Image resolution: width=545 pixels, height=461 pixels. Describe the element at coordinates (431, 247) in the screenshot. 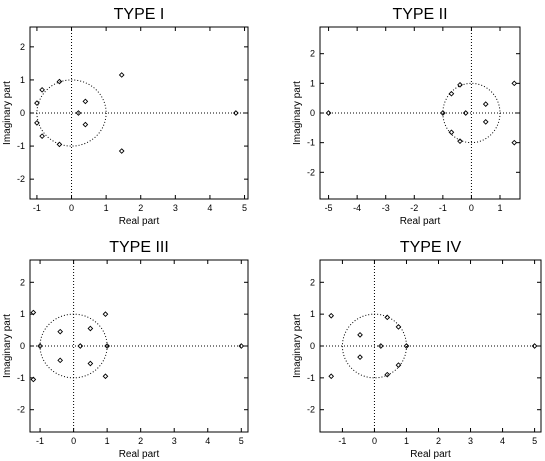

I see `plot-title: TYPE IV` at that location.